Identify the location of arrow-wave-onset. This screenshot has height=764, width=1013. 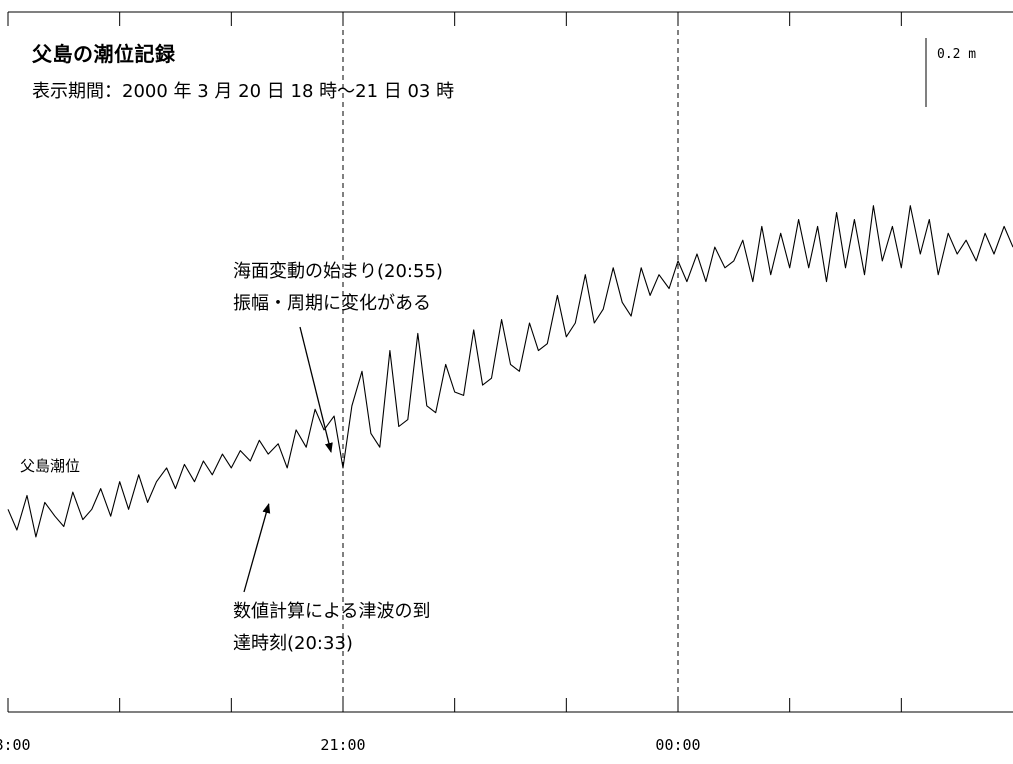
(316, 389).